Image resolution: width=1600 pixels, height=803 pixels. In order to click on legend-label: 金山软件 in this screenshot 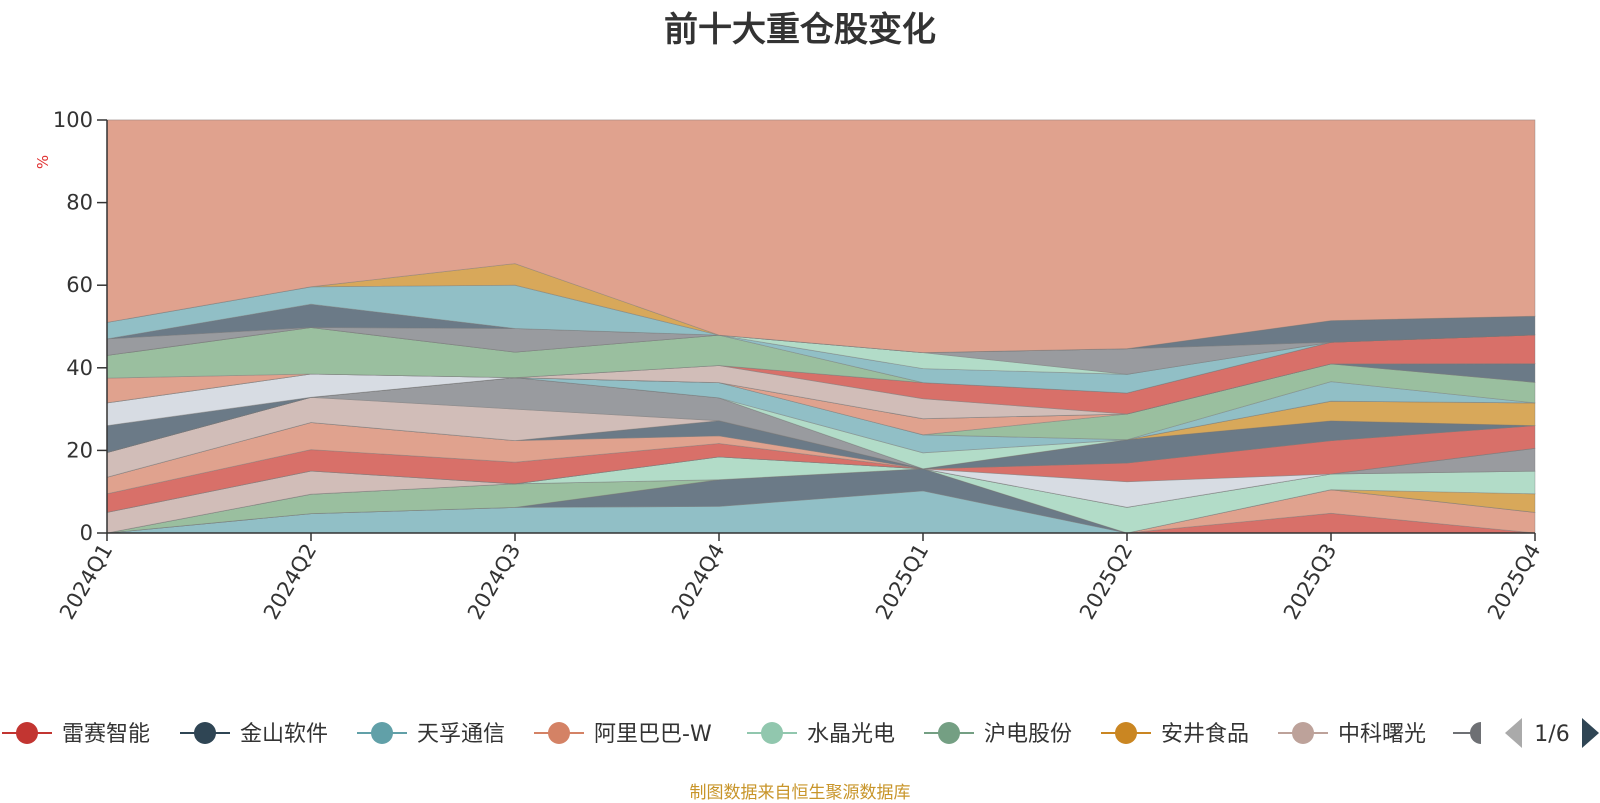, I will do `click(284, 734)`.